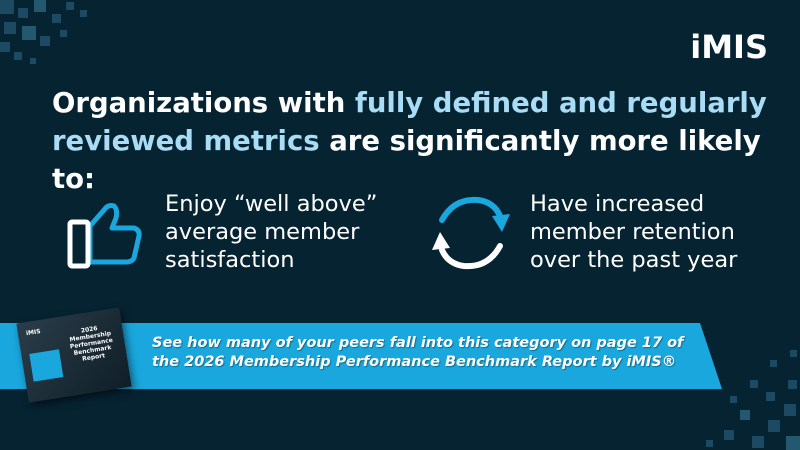 The height and width of the screenshot is (450, 800). Describe the element at coordinates (46, 365) in the screenshot. I see `book-image` at that location.